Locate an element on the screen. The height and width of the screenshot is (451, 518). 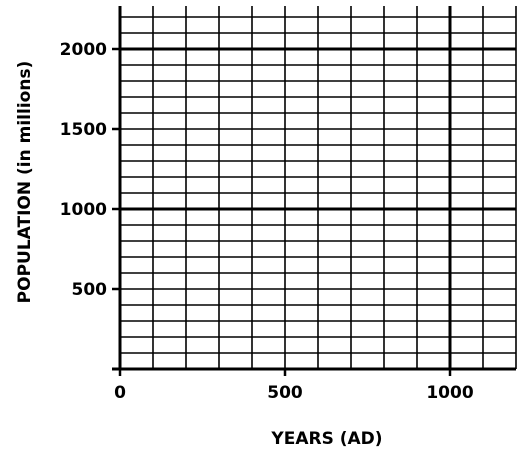
y-axis-label: POPULATION (in millions) is located at coordinates (25, 182).